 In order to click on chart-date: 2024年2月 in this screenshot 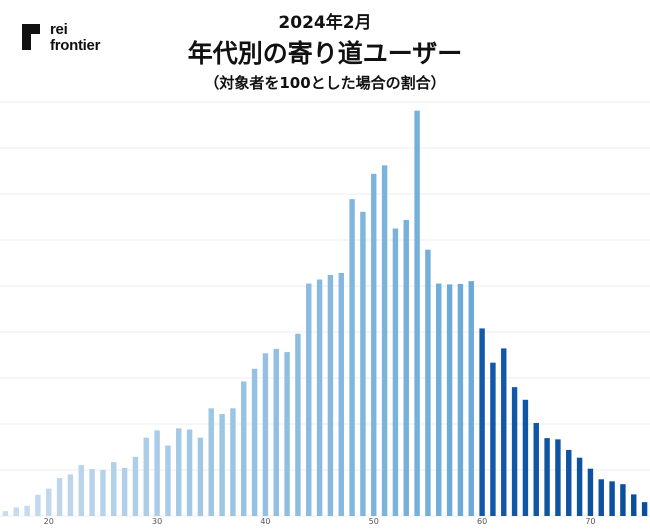, I will do `click(325, 23)`.